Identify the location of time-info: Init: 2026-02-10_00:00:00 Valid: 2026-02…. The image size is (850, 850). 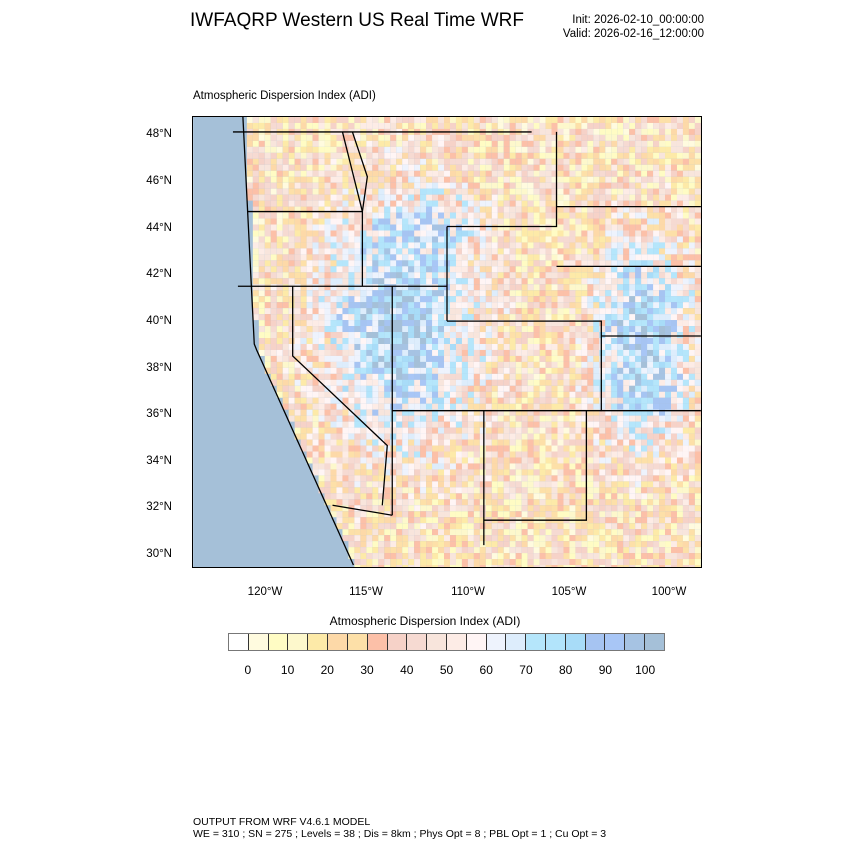
(633, 27).